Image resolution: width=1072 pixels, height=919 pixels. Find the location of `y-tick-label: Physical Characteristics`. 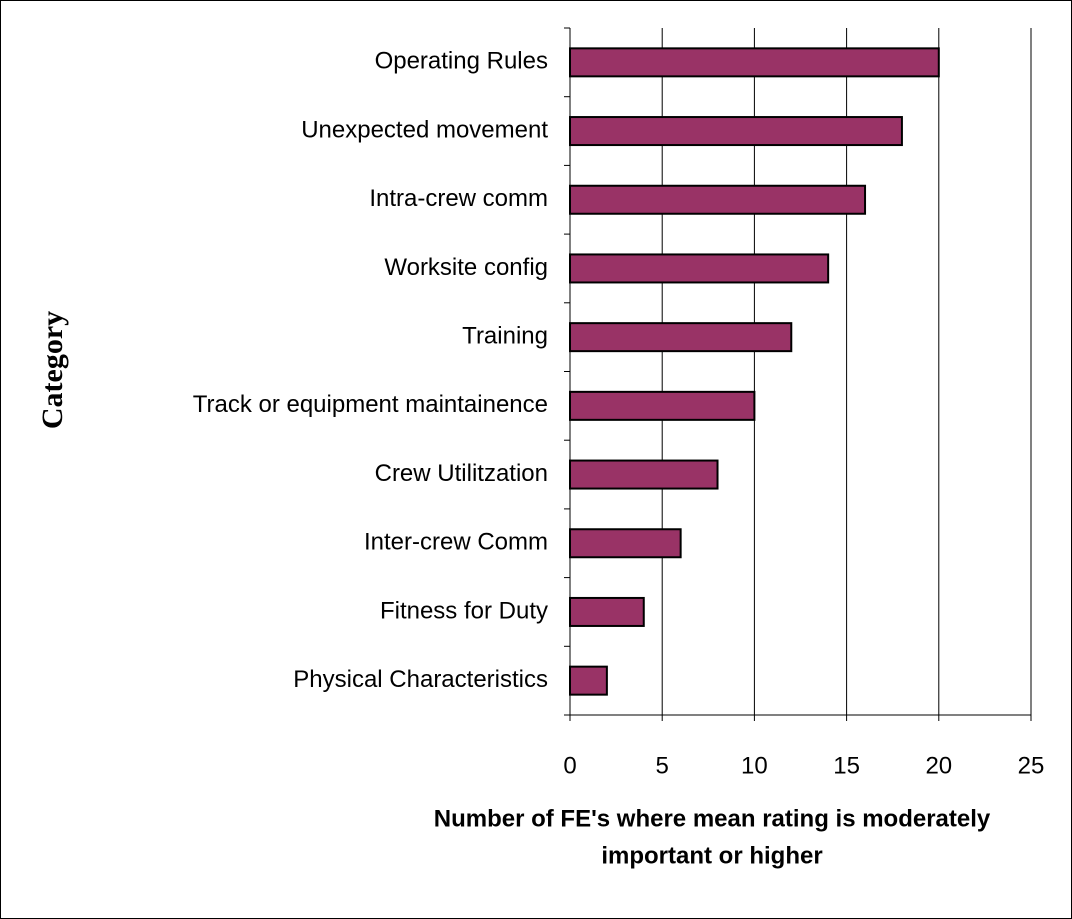

y-tick-label: Physical Characteristics is located at coordinates (420, 679).